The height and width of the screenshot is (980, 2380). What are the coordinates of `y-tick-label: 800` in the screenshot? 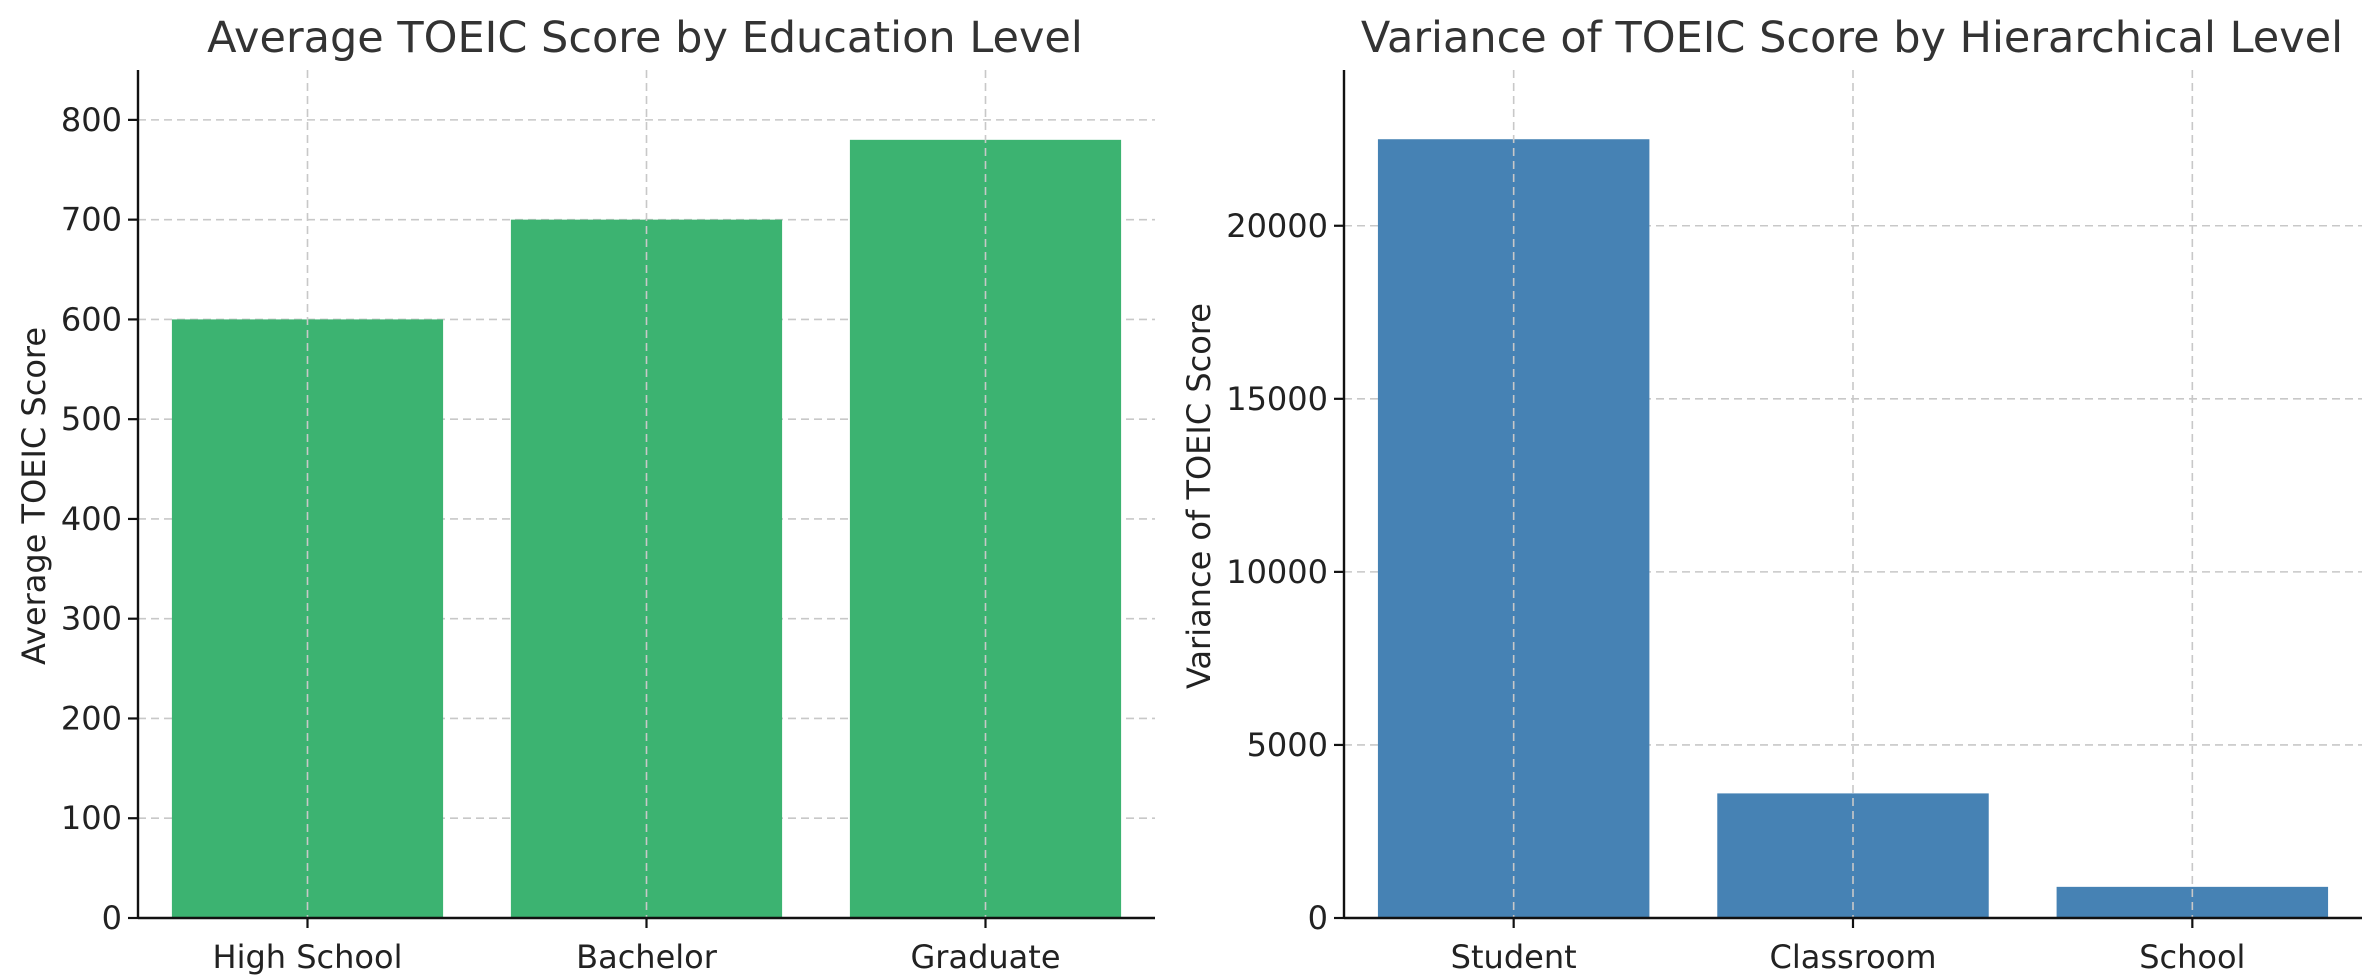 It's located at (91, 120).